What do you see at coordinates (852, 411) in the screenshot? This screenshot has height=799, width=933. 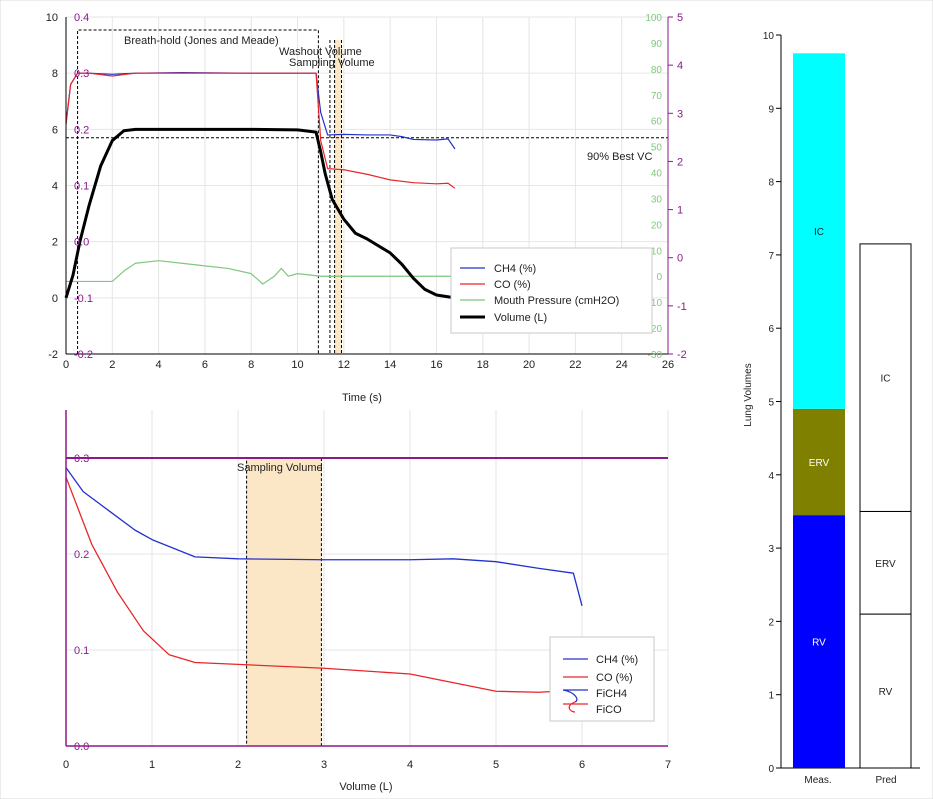 I see `lung-volumes-bars: RV ERV IC RV ERV IC` at bounding box center [852, 411].